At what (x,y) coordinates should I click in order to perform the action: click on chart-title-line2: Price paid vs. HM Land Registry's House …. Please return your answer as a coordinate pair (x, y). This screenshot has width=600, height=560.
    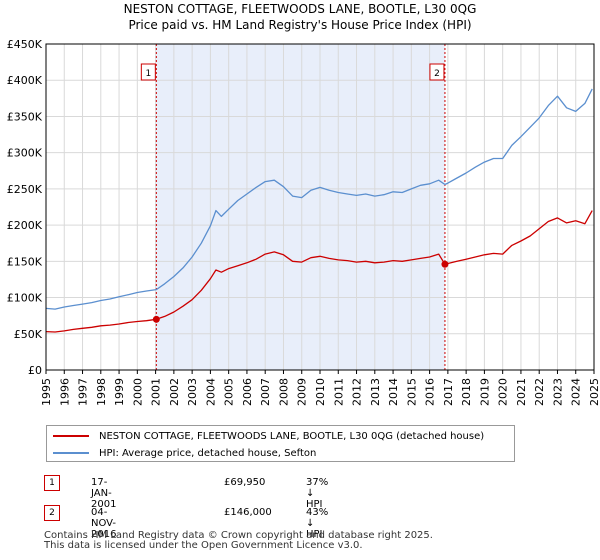
    Looking at the image, I should click on (300, 25).